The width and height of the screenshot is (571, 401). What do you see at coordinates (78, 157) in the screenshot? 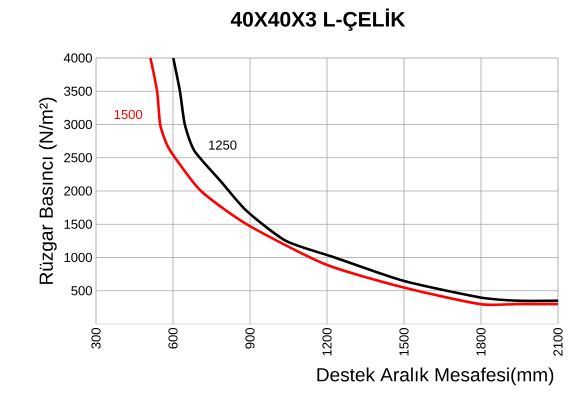
I see `y-tick-label: 2500` at bounding box center [78, 157].